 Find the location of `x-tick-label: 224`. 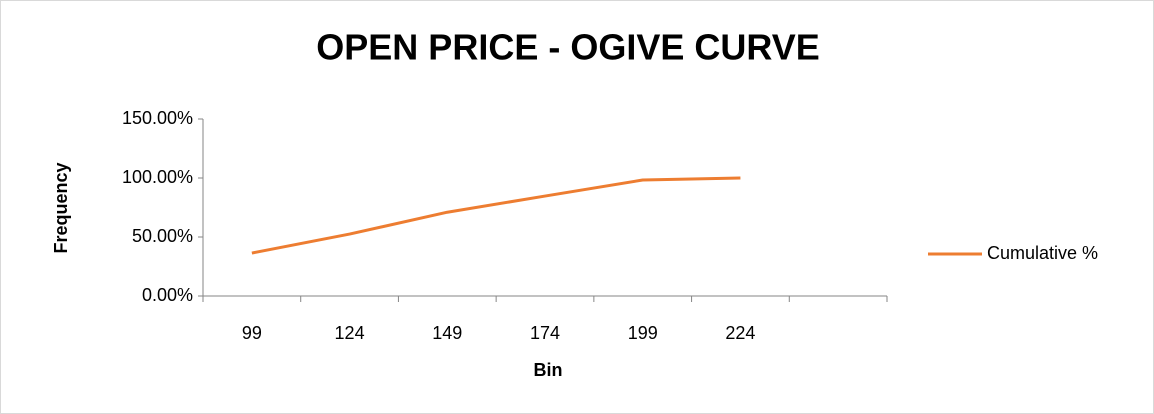

x-tick-label: 224 is located at coordinates (740, 333).